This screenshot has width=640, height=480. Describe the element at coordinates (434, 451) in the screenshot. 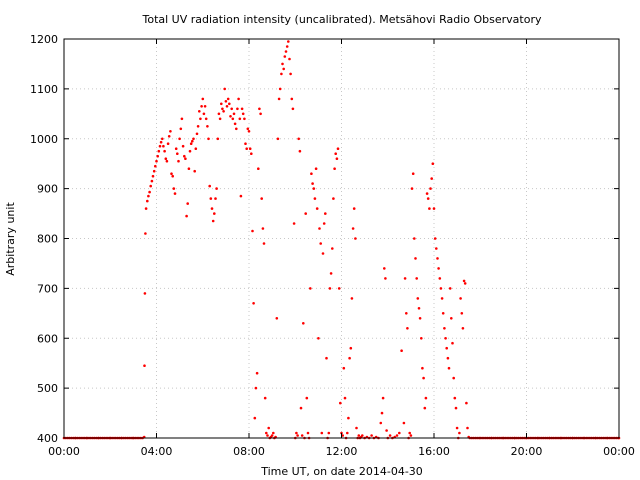

I see `x-tick-label: 16:00` at that location.